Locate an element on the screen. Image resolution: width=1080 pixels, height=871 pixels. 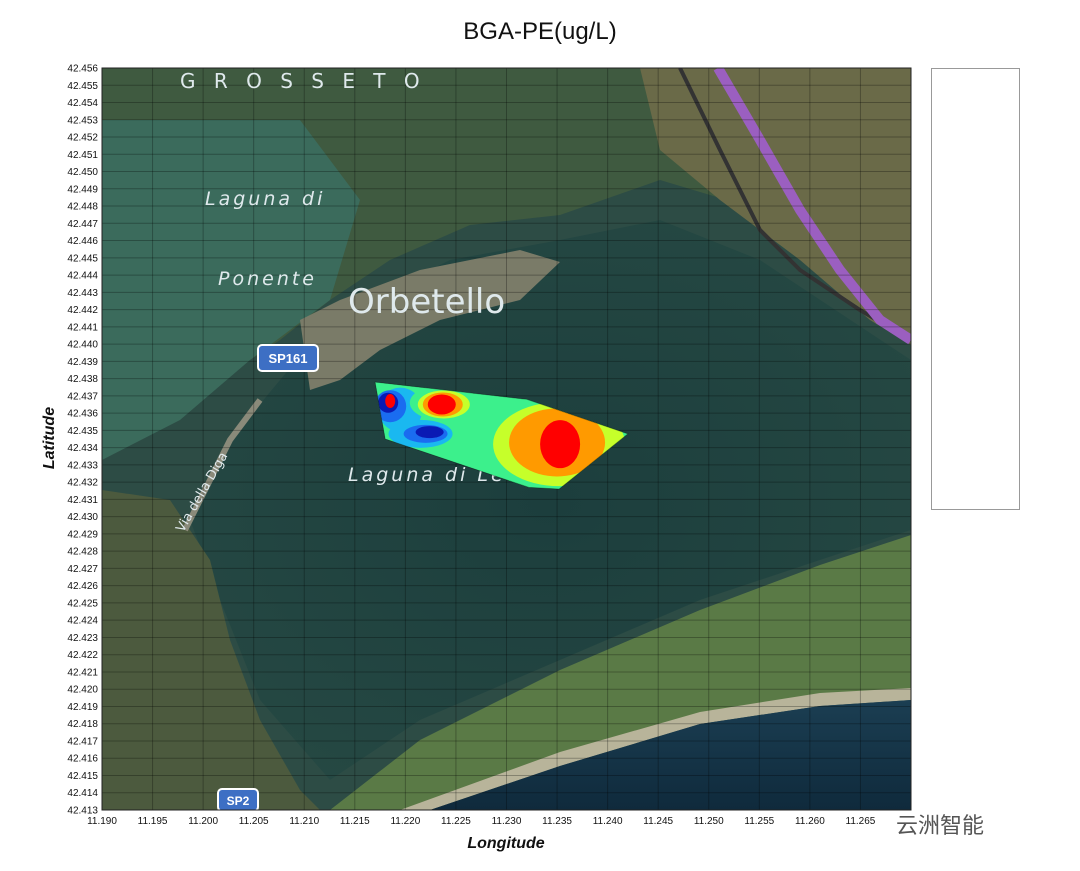
x-tick-label: 11.195 is located at coordinates (153, 821).